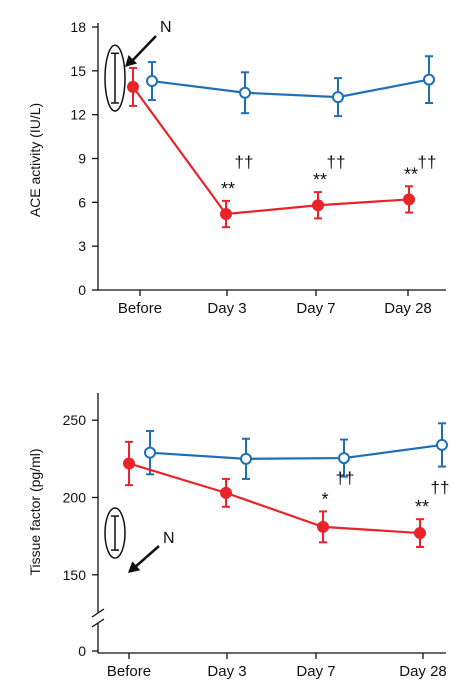 This screenshot has width=452, height=680. What do you see at coordinates (324, 499) in the screenshot?
I see `significance-star: *` at bounding box center [324, 499].